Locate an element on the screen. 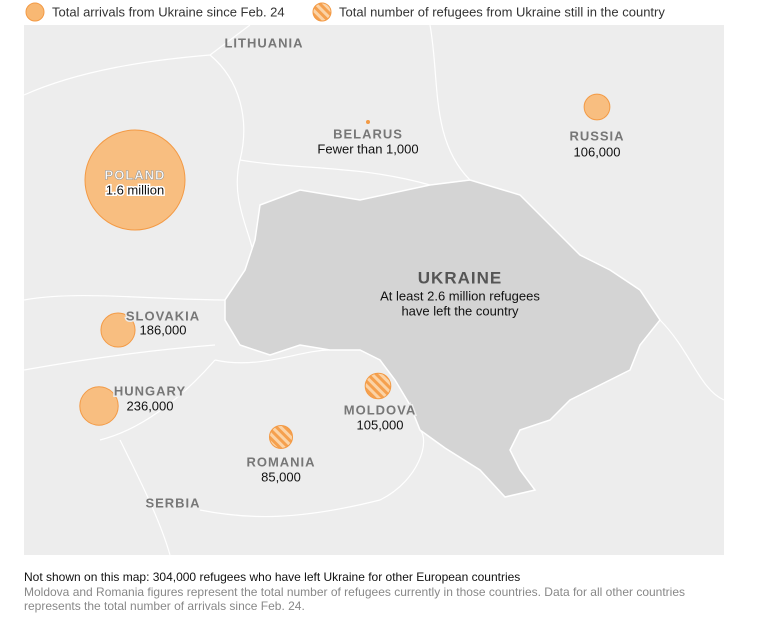 Image resolution: width=767 pixels, height=625 pixels. country-name: BELARUS is located at coordinates (368, 133).